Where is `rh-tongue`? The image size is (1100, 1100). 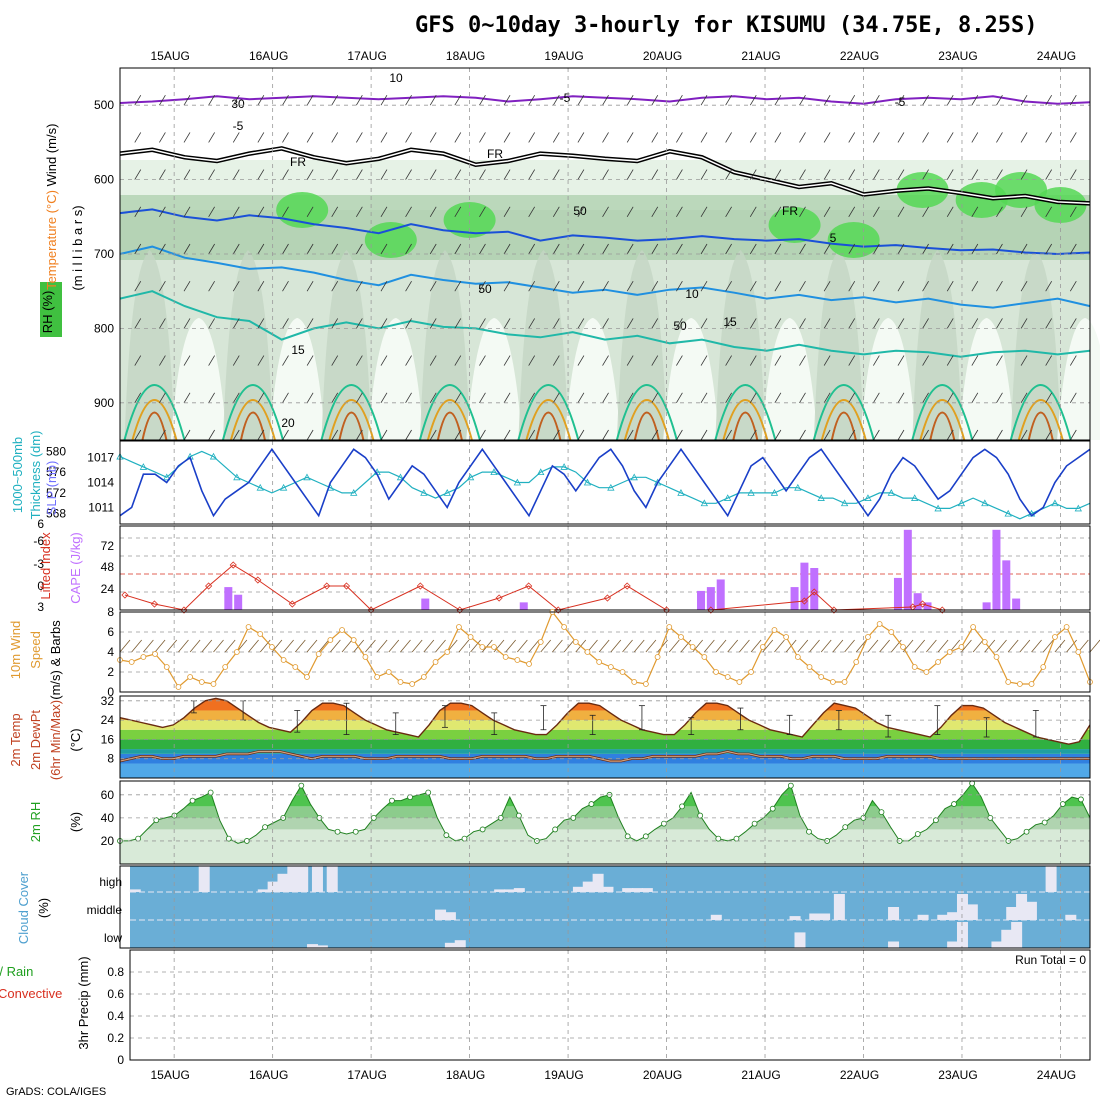
rh-tongue is located at coordinates (248, 345).